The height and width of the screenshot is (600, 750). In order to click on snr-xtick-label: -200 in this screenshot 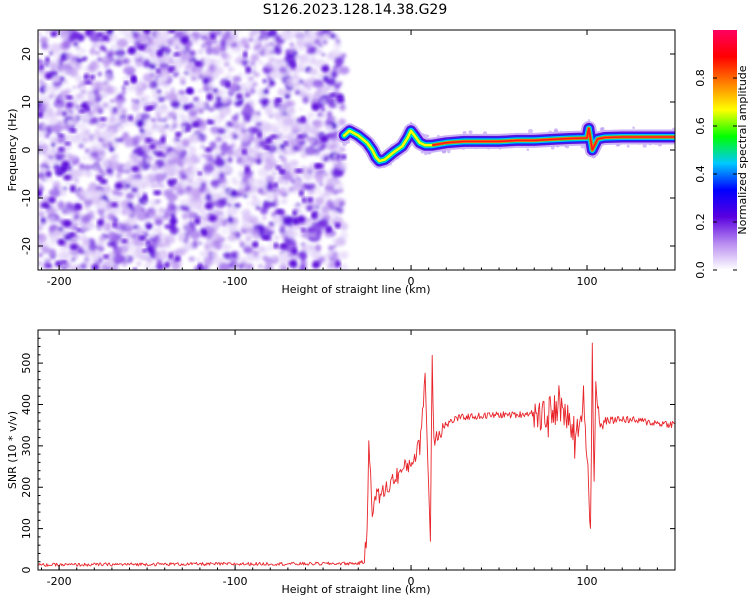, I will do `click(59, 581)`.